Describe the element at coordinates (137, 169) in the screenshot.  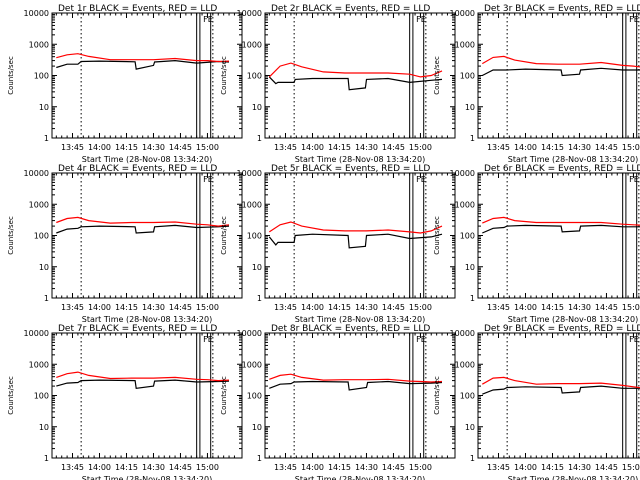
I see `panel-title: Det 4r BLACK = Events, RED = LLD` at that location.